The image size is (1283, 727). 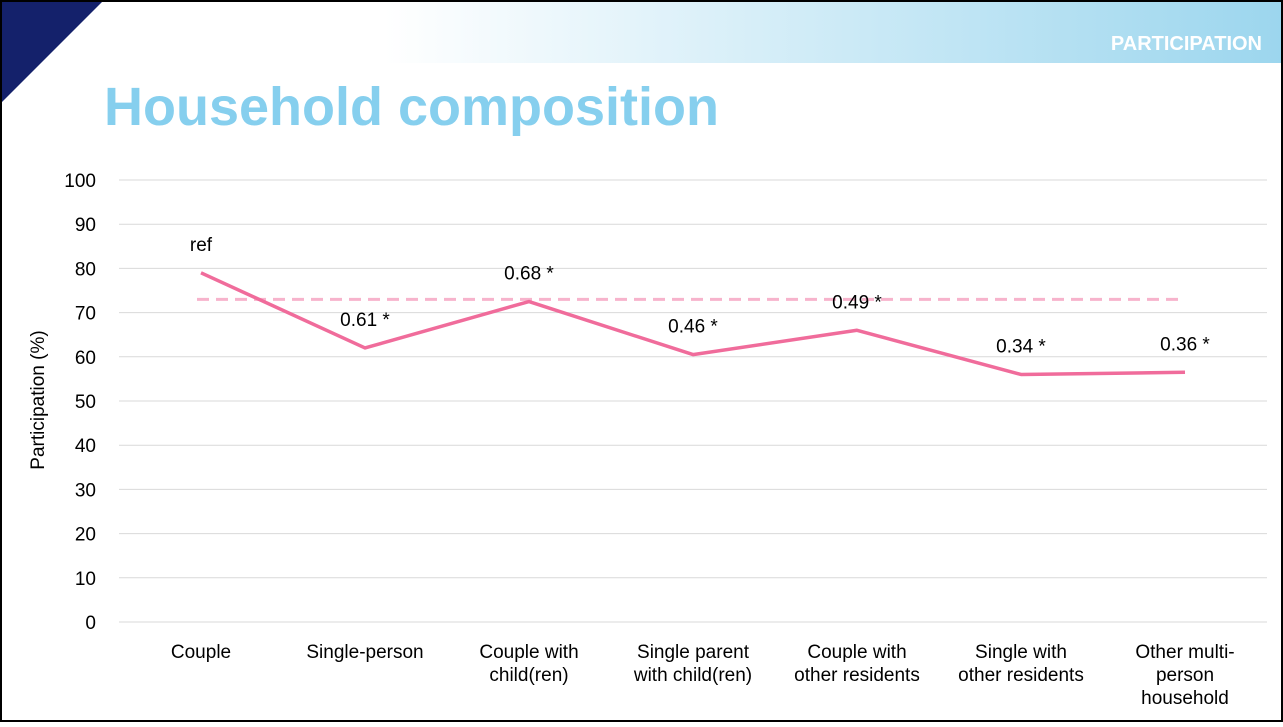 I want to click on point-label: 0.46 *, so click(x=693, y=327).